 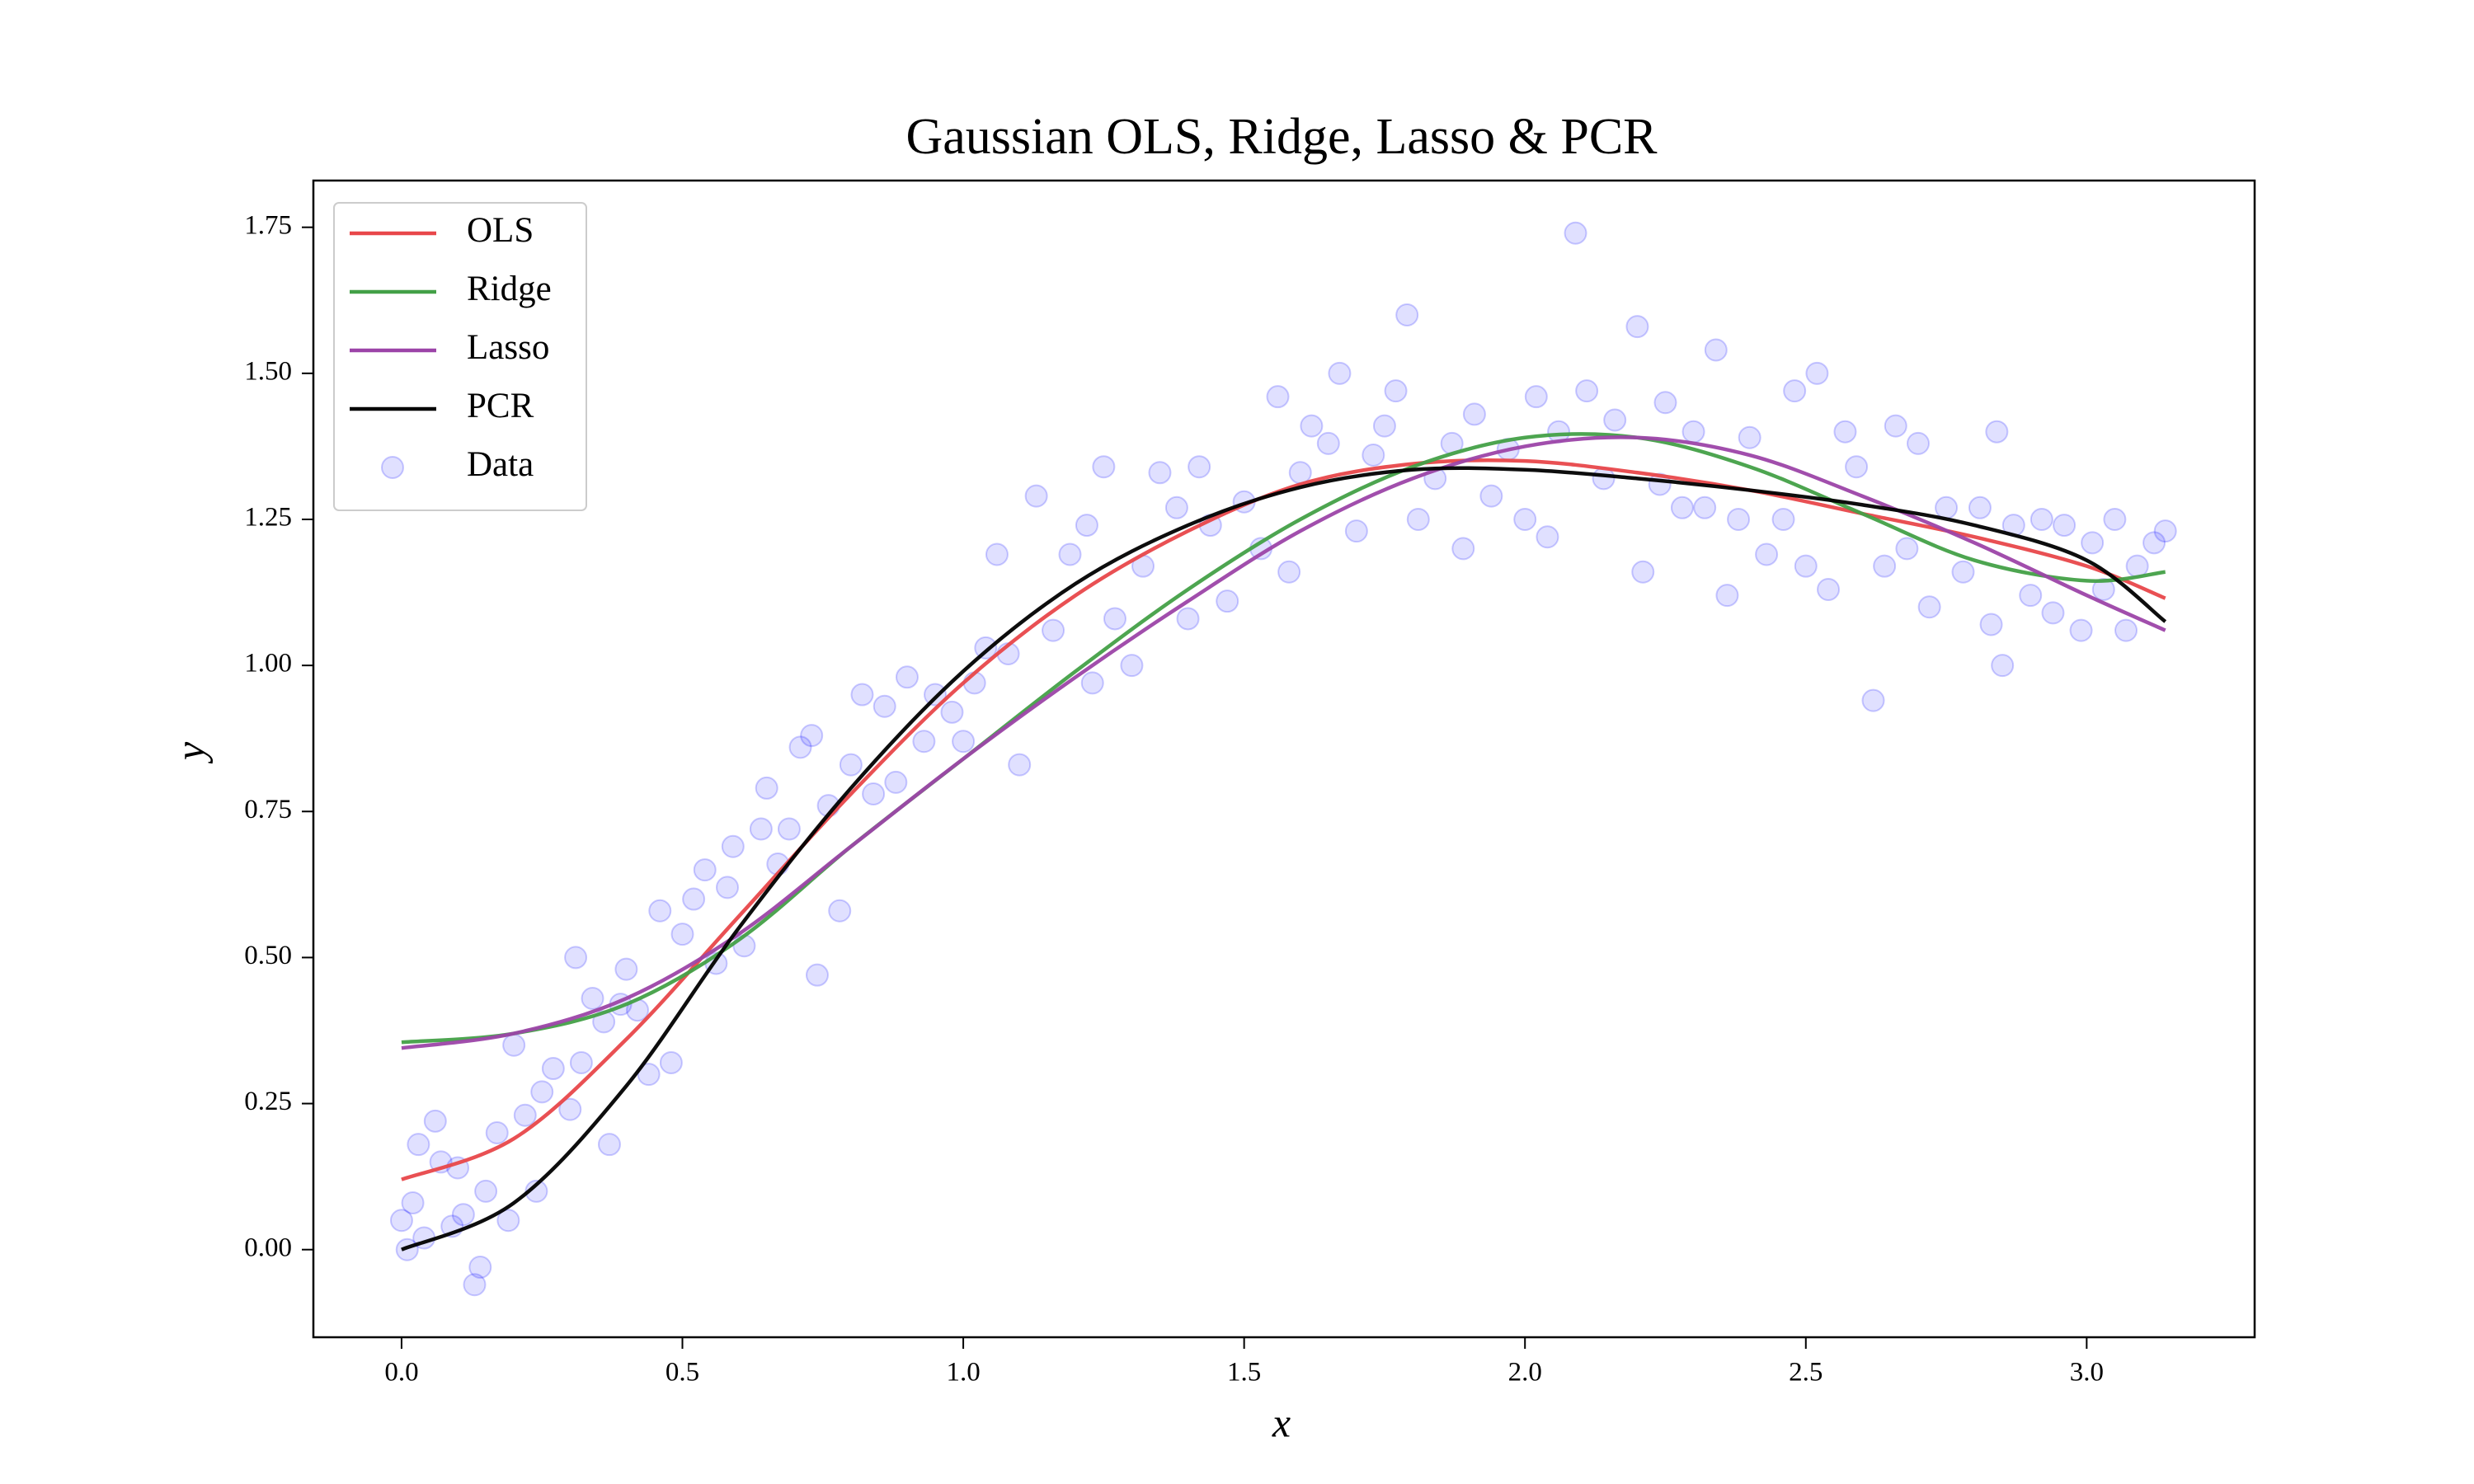 I want to click on x-tick-label: 1.0, so click(x=963, y=1373).